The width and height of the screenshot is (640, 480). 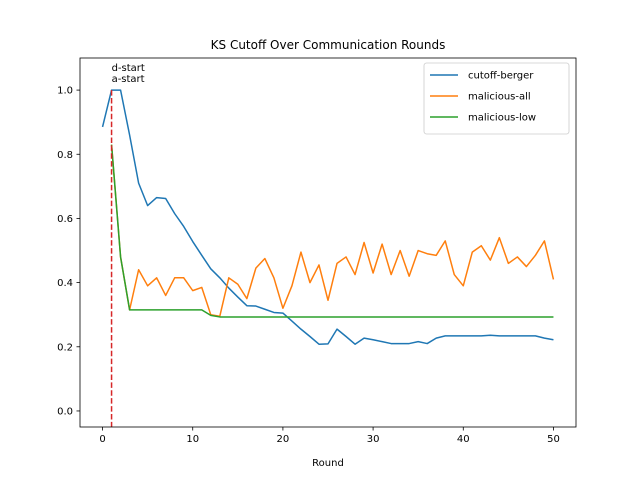 I want to click on legend: cutoff-berger malicious-all malicious-low, so click(x=496, y=98).